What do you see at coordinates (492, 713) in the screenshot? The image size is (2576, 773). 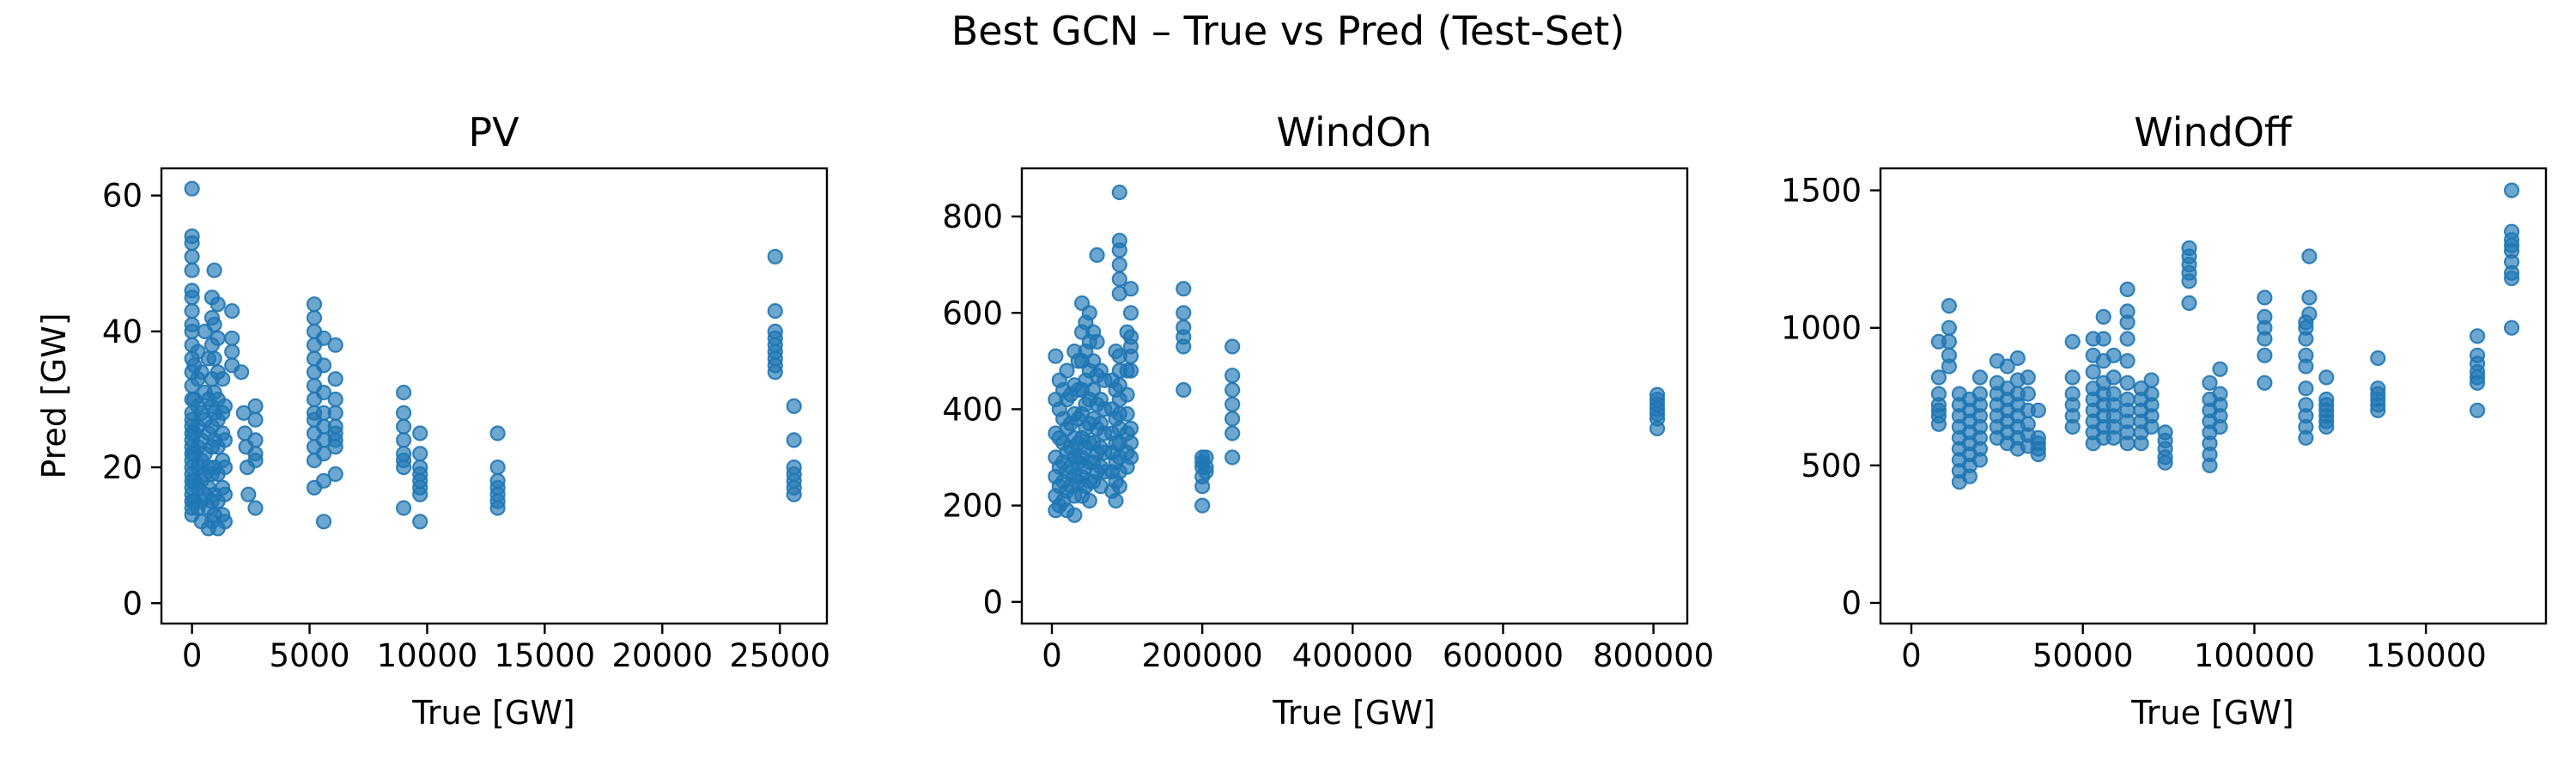 I see `x-axis-label: True [GW]` at bounding box center [492, 713].